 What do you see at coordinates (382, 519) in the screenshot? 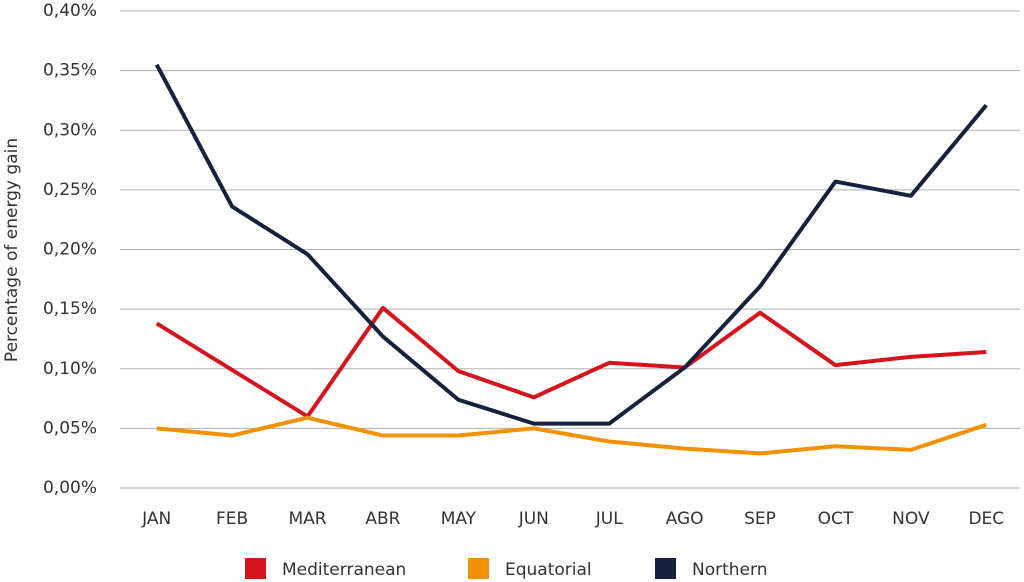
I see `x-tick-label: ABR` at bounding box center [382, 519].